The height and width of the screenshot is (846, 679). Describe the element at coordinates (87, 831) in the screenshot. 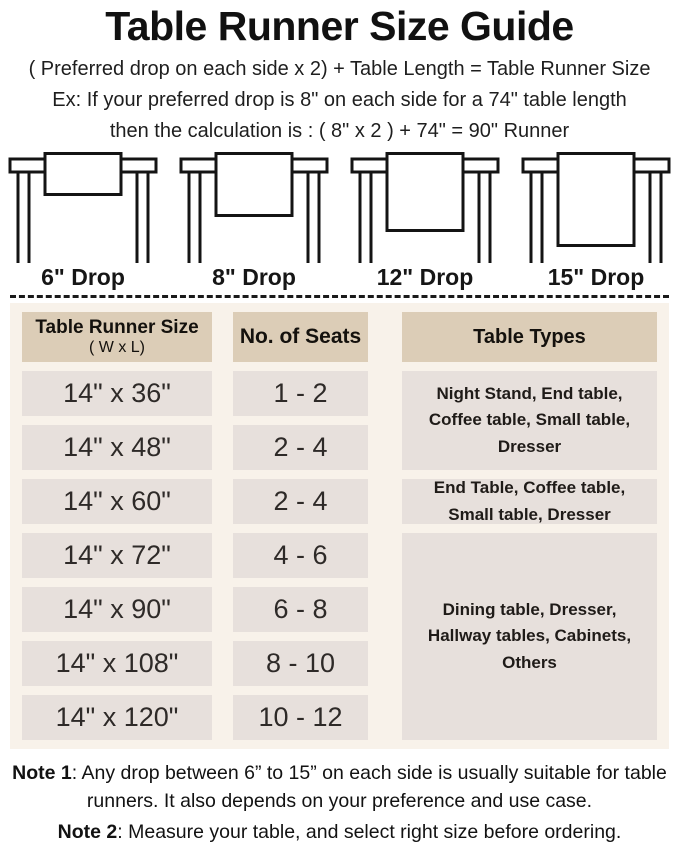

I see `note-2-label: Note 2` at that location.